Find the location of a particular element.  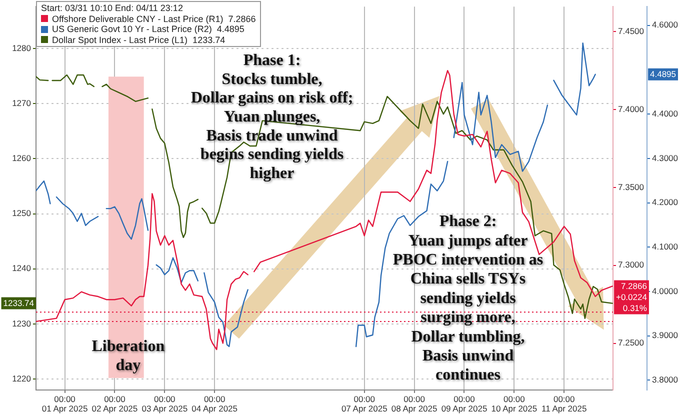

y-tick-label: 1270 is located at coordinates (22, 103).